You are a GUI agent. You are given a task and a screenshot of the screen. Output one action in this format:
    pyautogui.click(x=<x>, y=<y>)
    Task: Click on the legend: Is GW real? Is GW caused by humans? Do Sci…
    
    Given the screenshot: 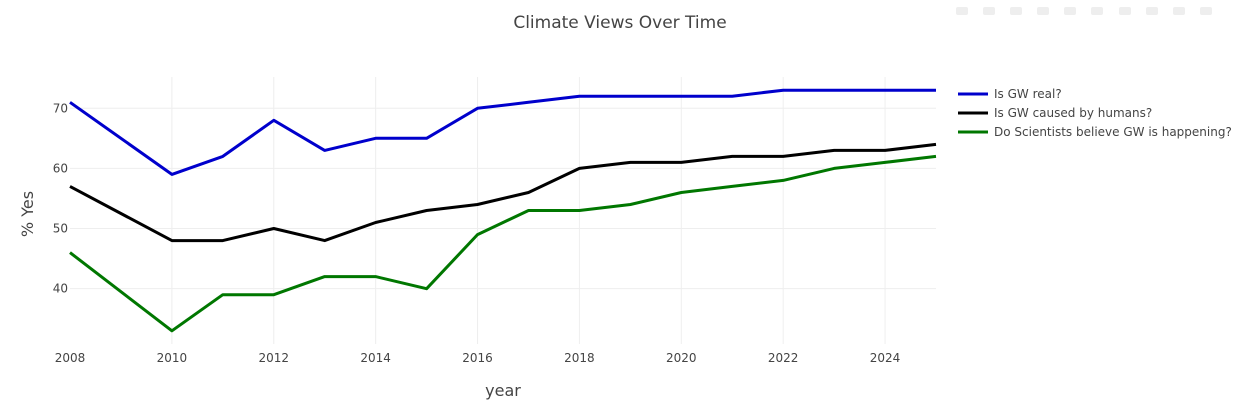 What is the action you would take?
    pyautogui.click(x=1095, y=113)
    